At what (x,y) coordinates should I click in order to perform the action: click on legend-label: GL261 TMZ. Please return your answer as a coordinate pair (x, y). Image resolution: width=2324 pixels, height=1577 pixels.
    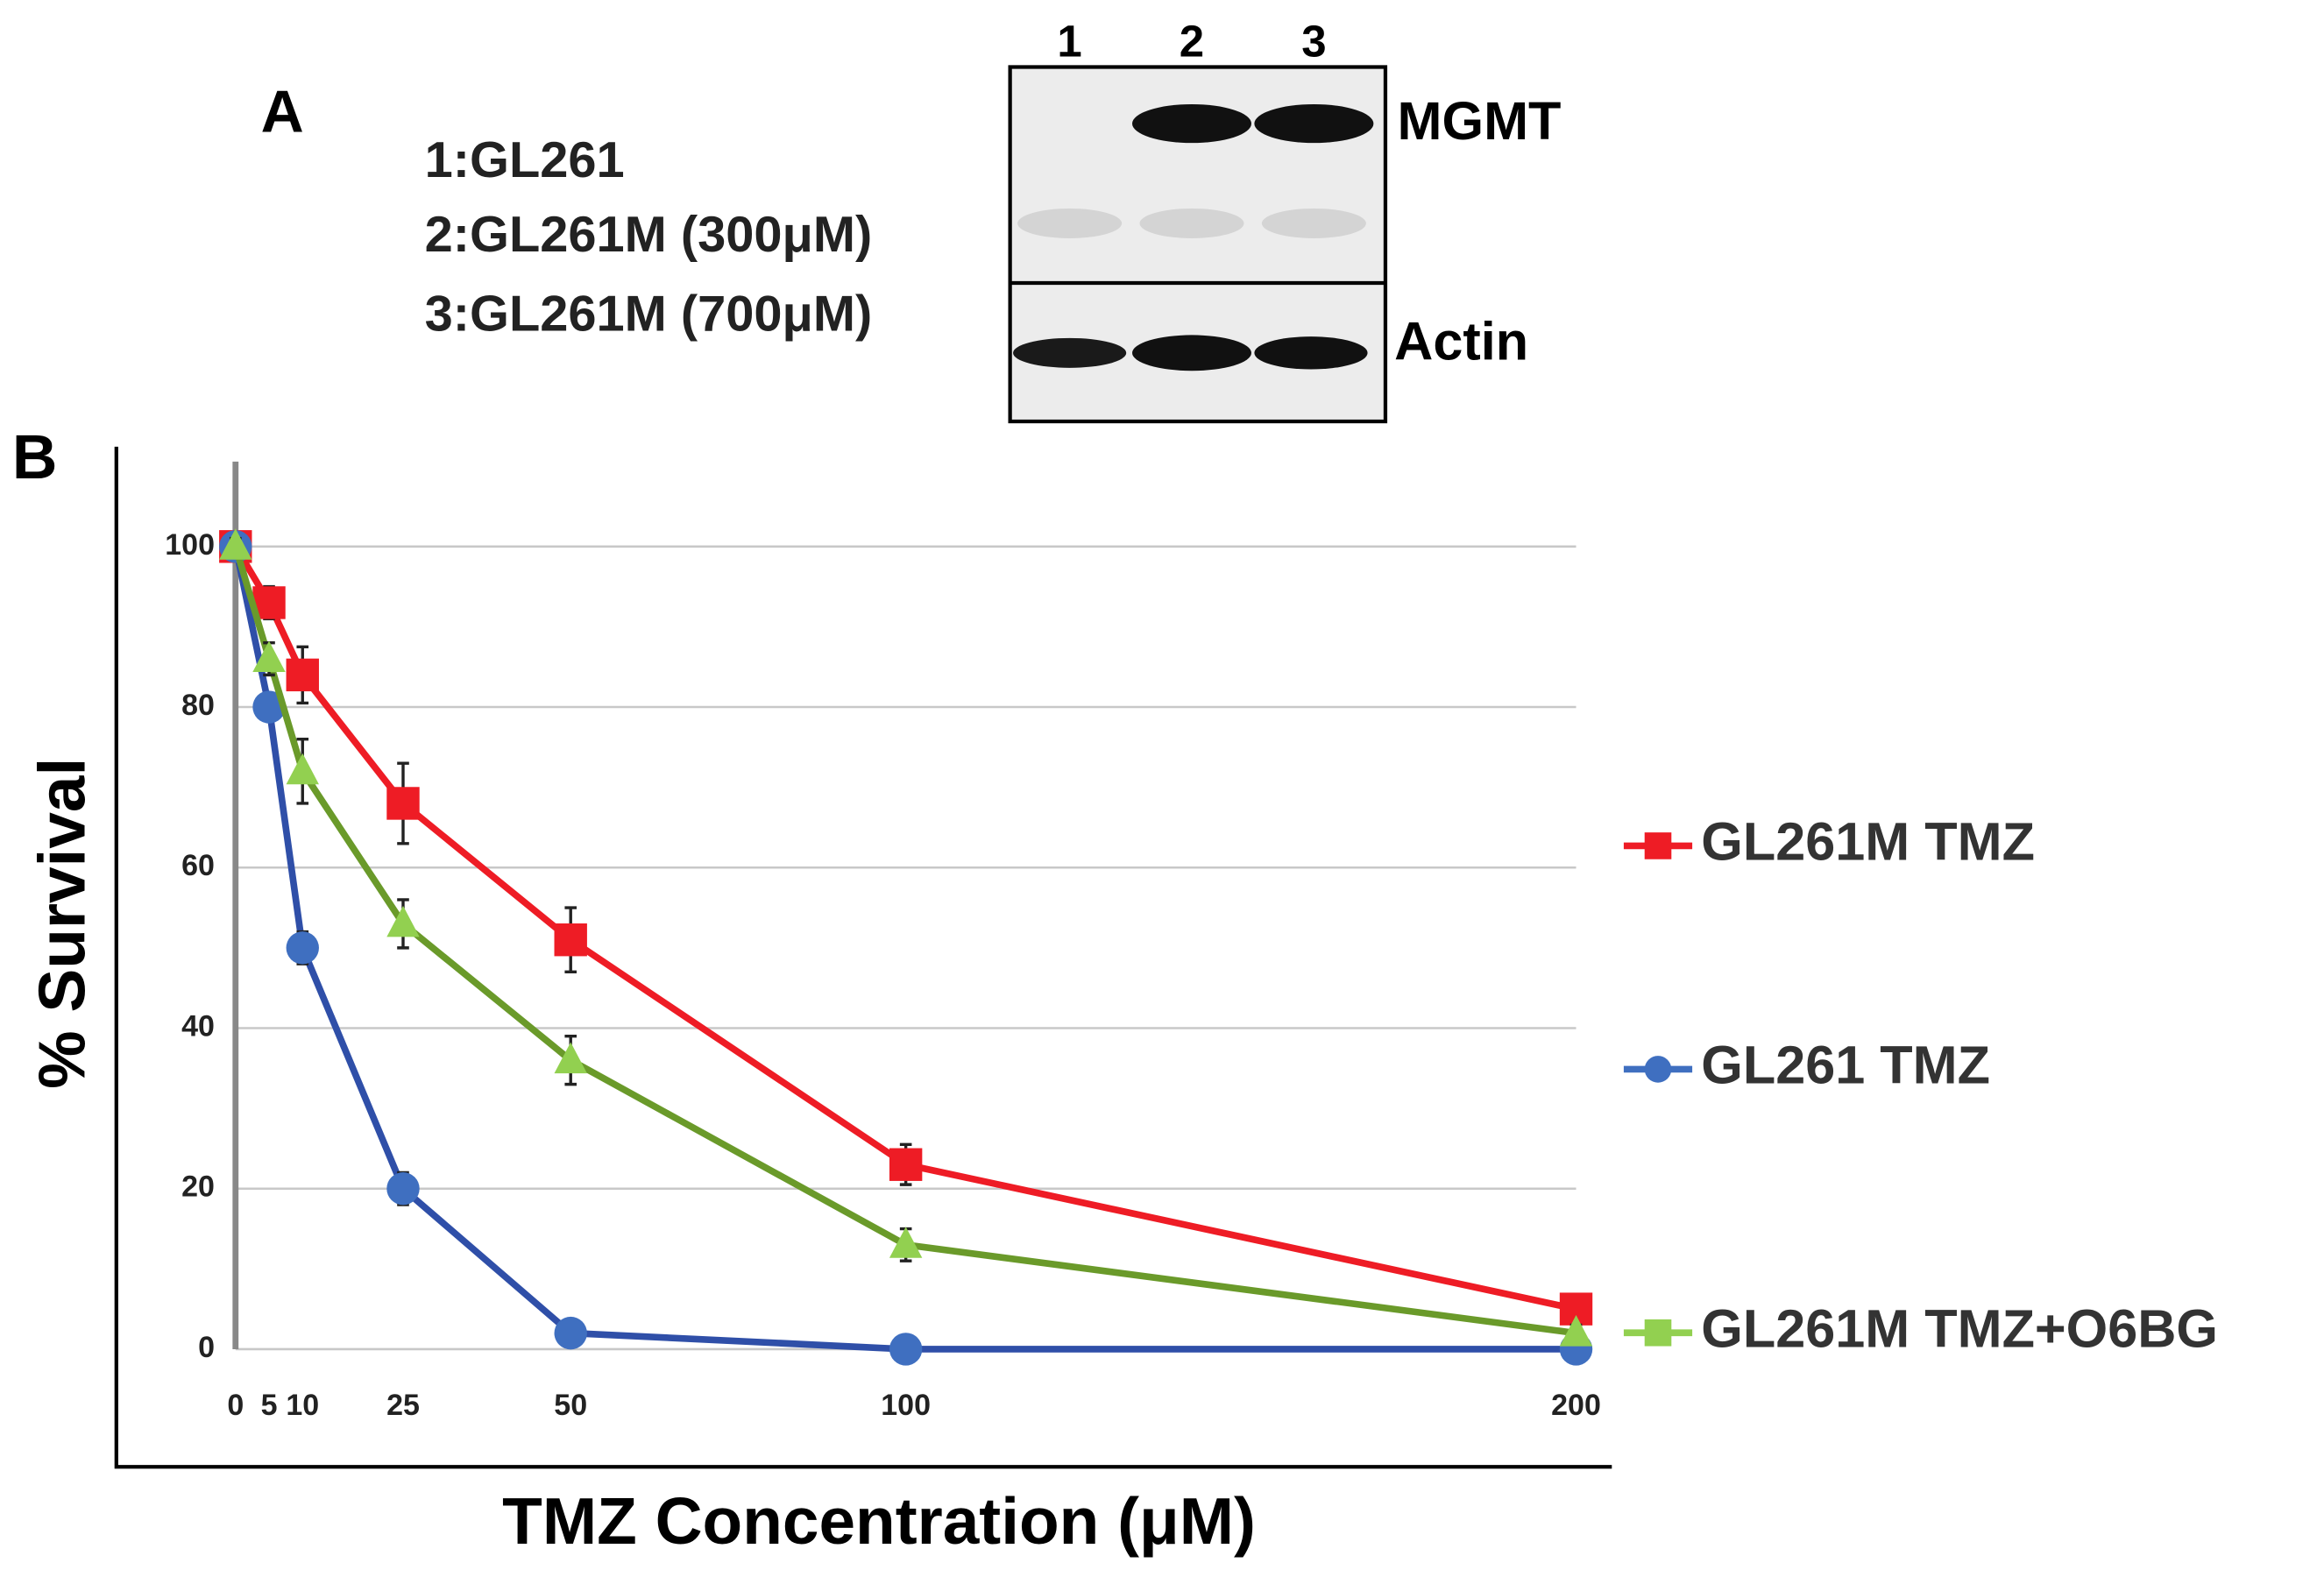
    Looking at the image, I should click on (1845, 1066).